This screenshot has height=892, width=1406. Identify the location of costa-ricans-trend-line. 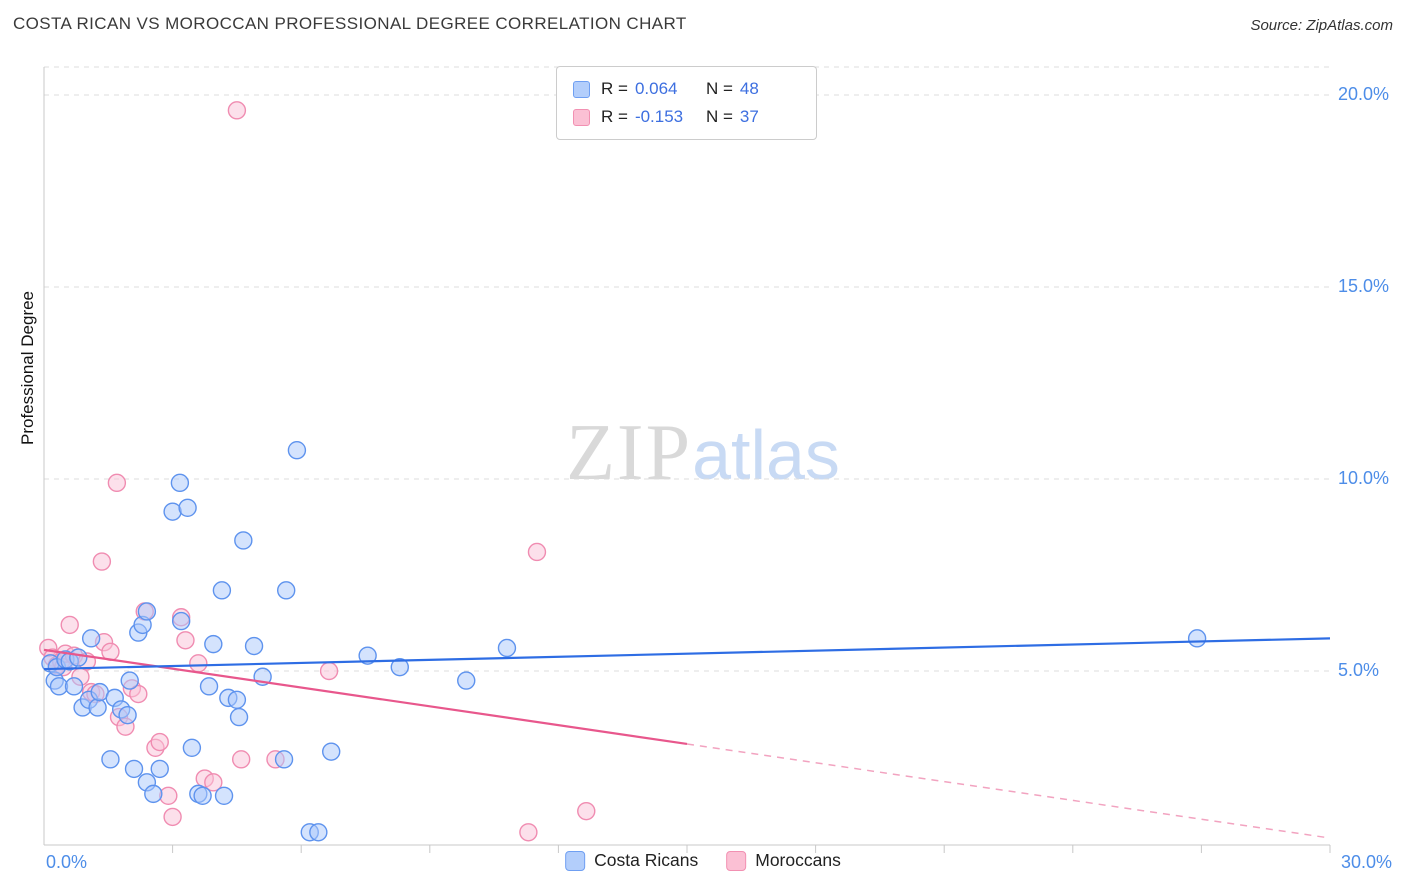
(687, 654).